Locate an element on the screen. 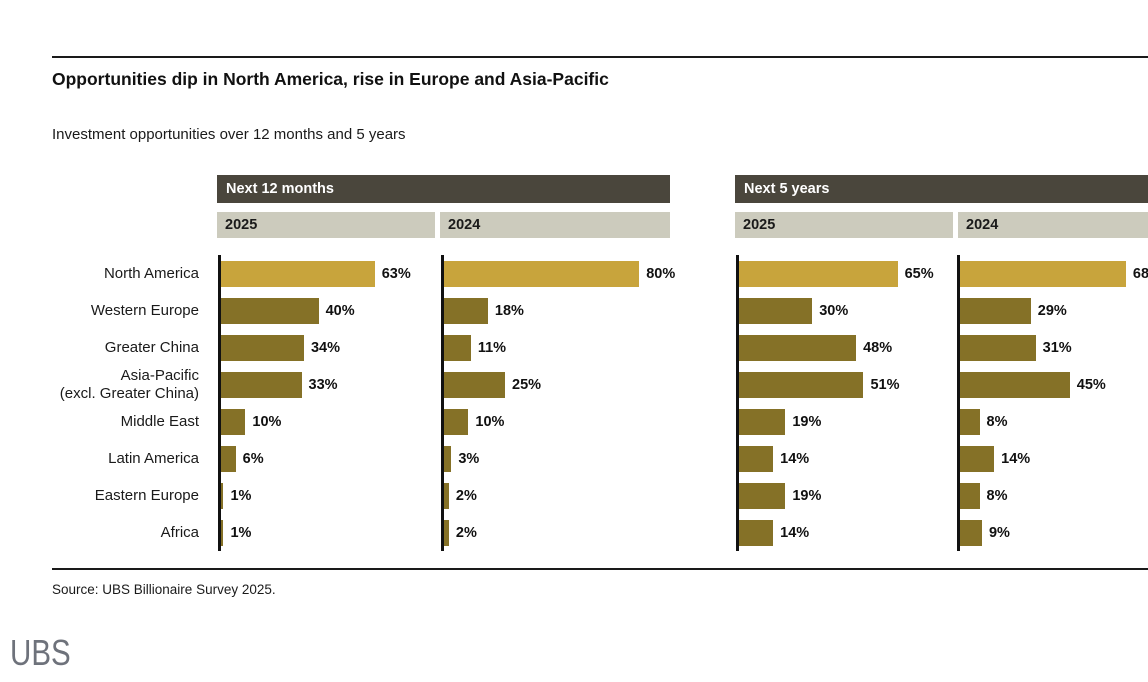  bar-row: 48% is located at coordinates (836, 347).